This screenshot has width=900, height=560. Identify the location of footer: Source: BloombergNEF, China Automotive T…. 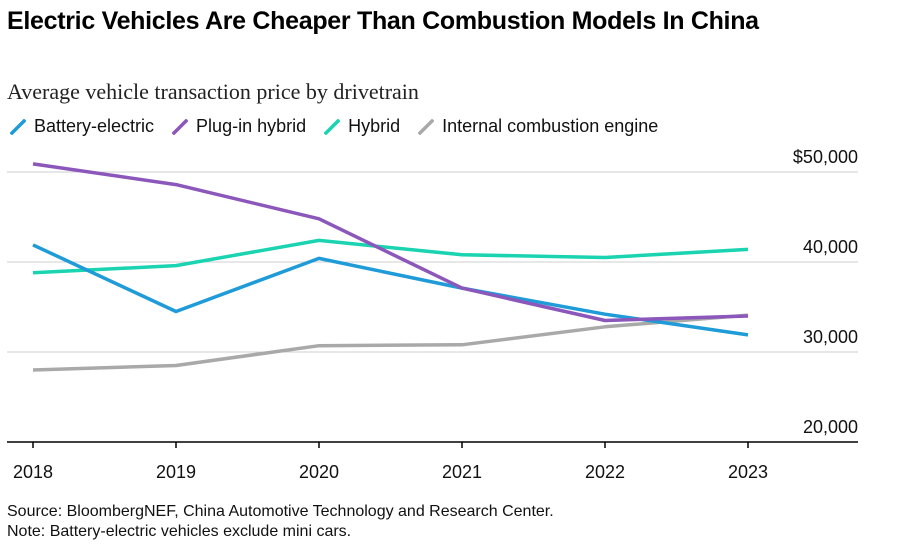
(280, 522).